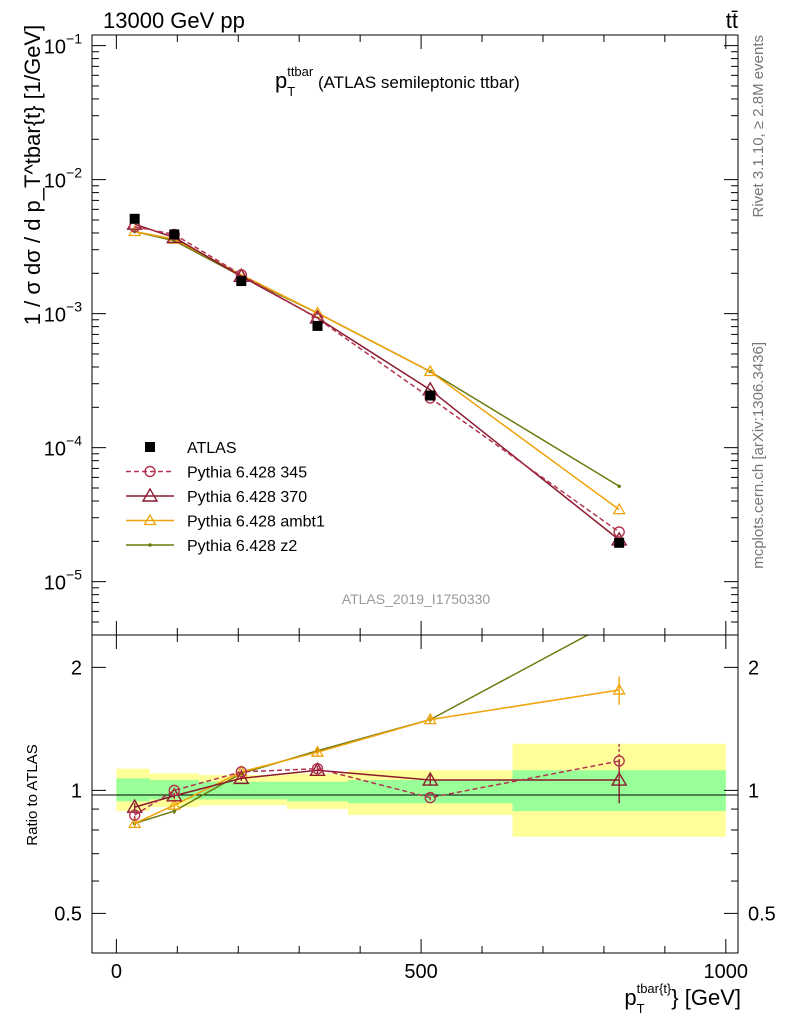  What do you see at coordinates (212, 448) in the screenshot?
I see `legend-label-atlas: ATLAS` at bounding box center [212, 448].